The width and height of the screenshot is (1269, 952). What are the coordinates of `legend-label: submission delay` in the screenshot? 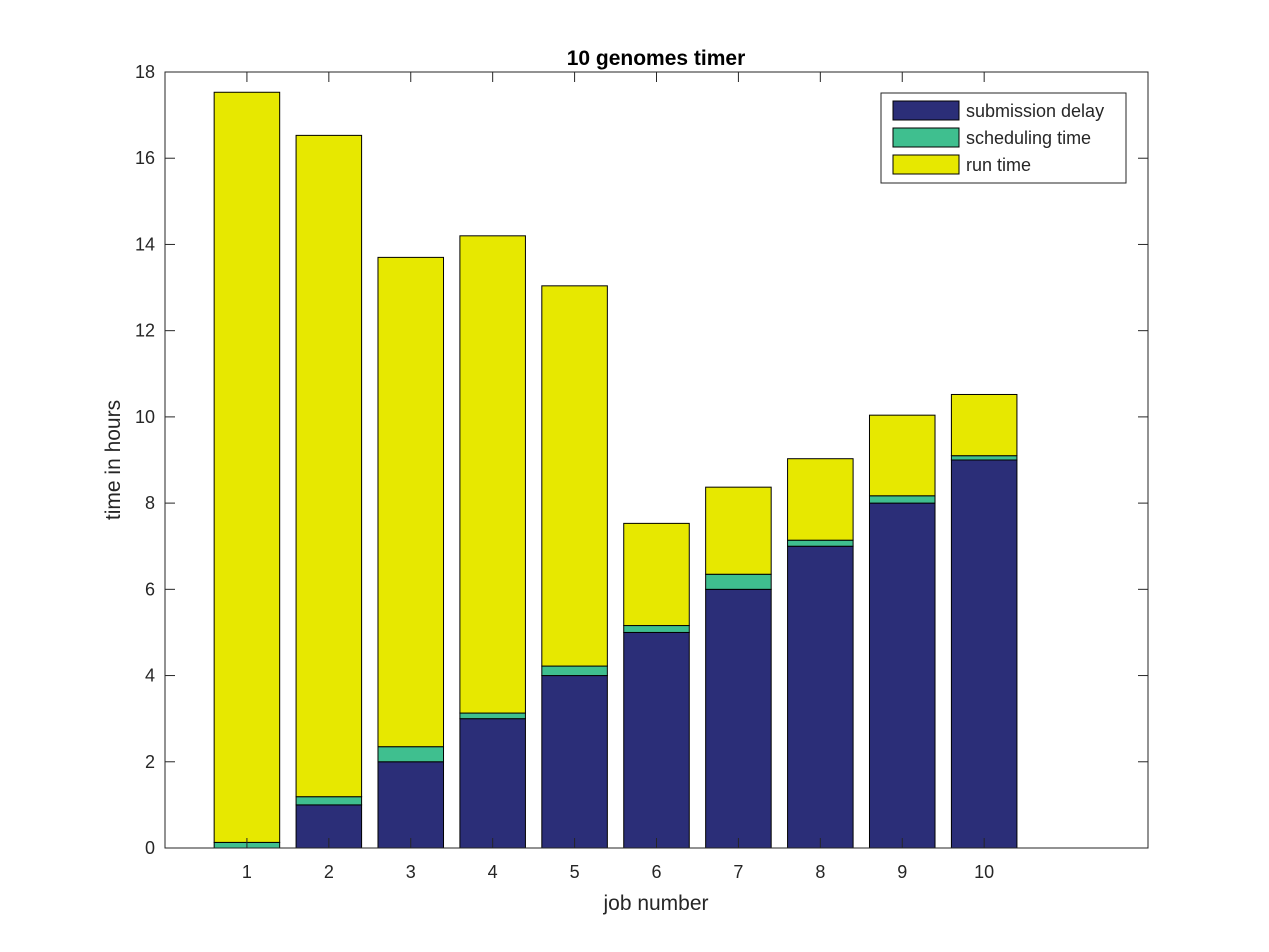 It's located at (1035, 111).